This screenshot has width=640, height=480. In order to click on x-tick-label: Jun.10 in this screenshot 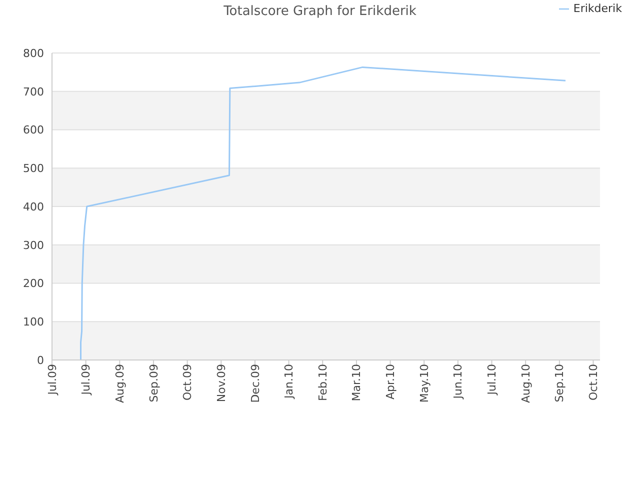, I will do `click(458, 382)`.